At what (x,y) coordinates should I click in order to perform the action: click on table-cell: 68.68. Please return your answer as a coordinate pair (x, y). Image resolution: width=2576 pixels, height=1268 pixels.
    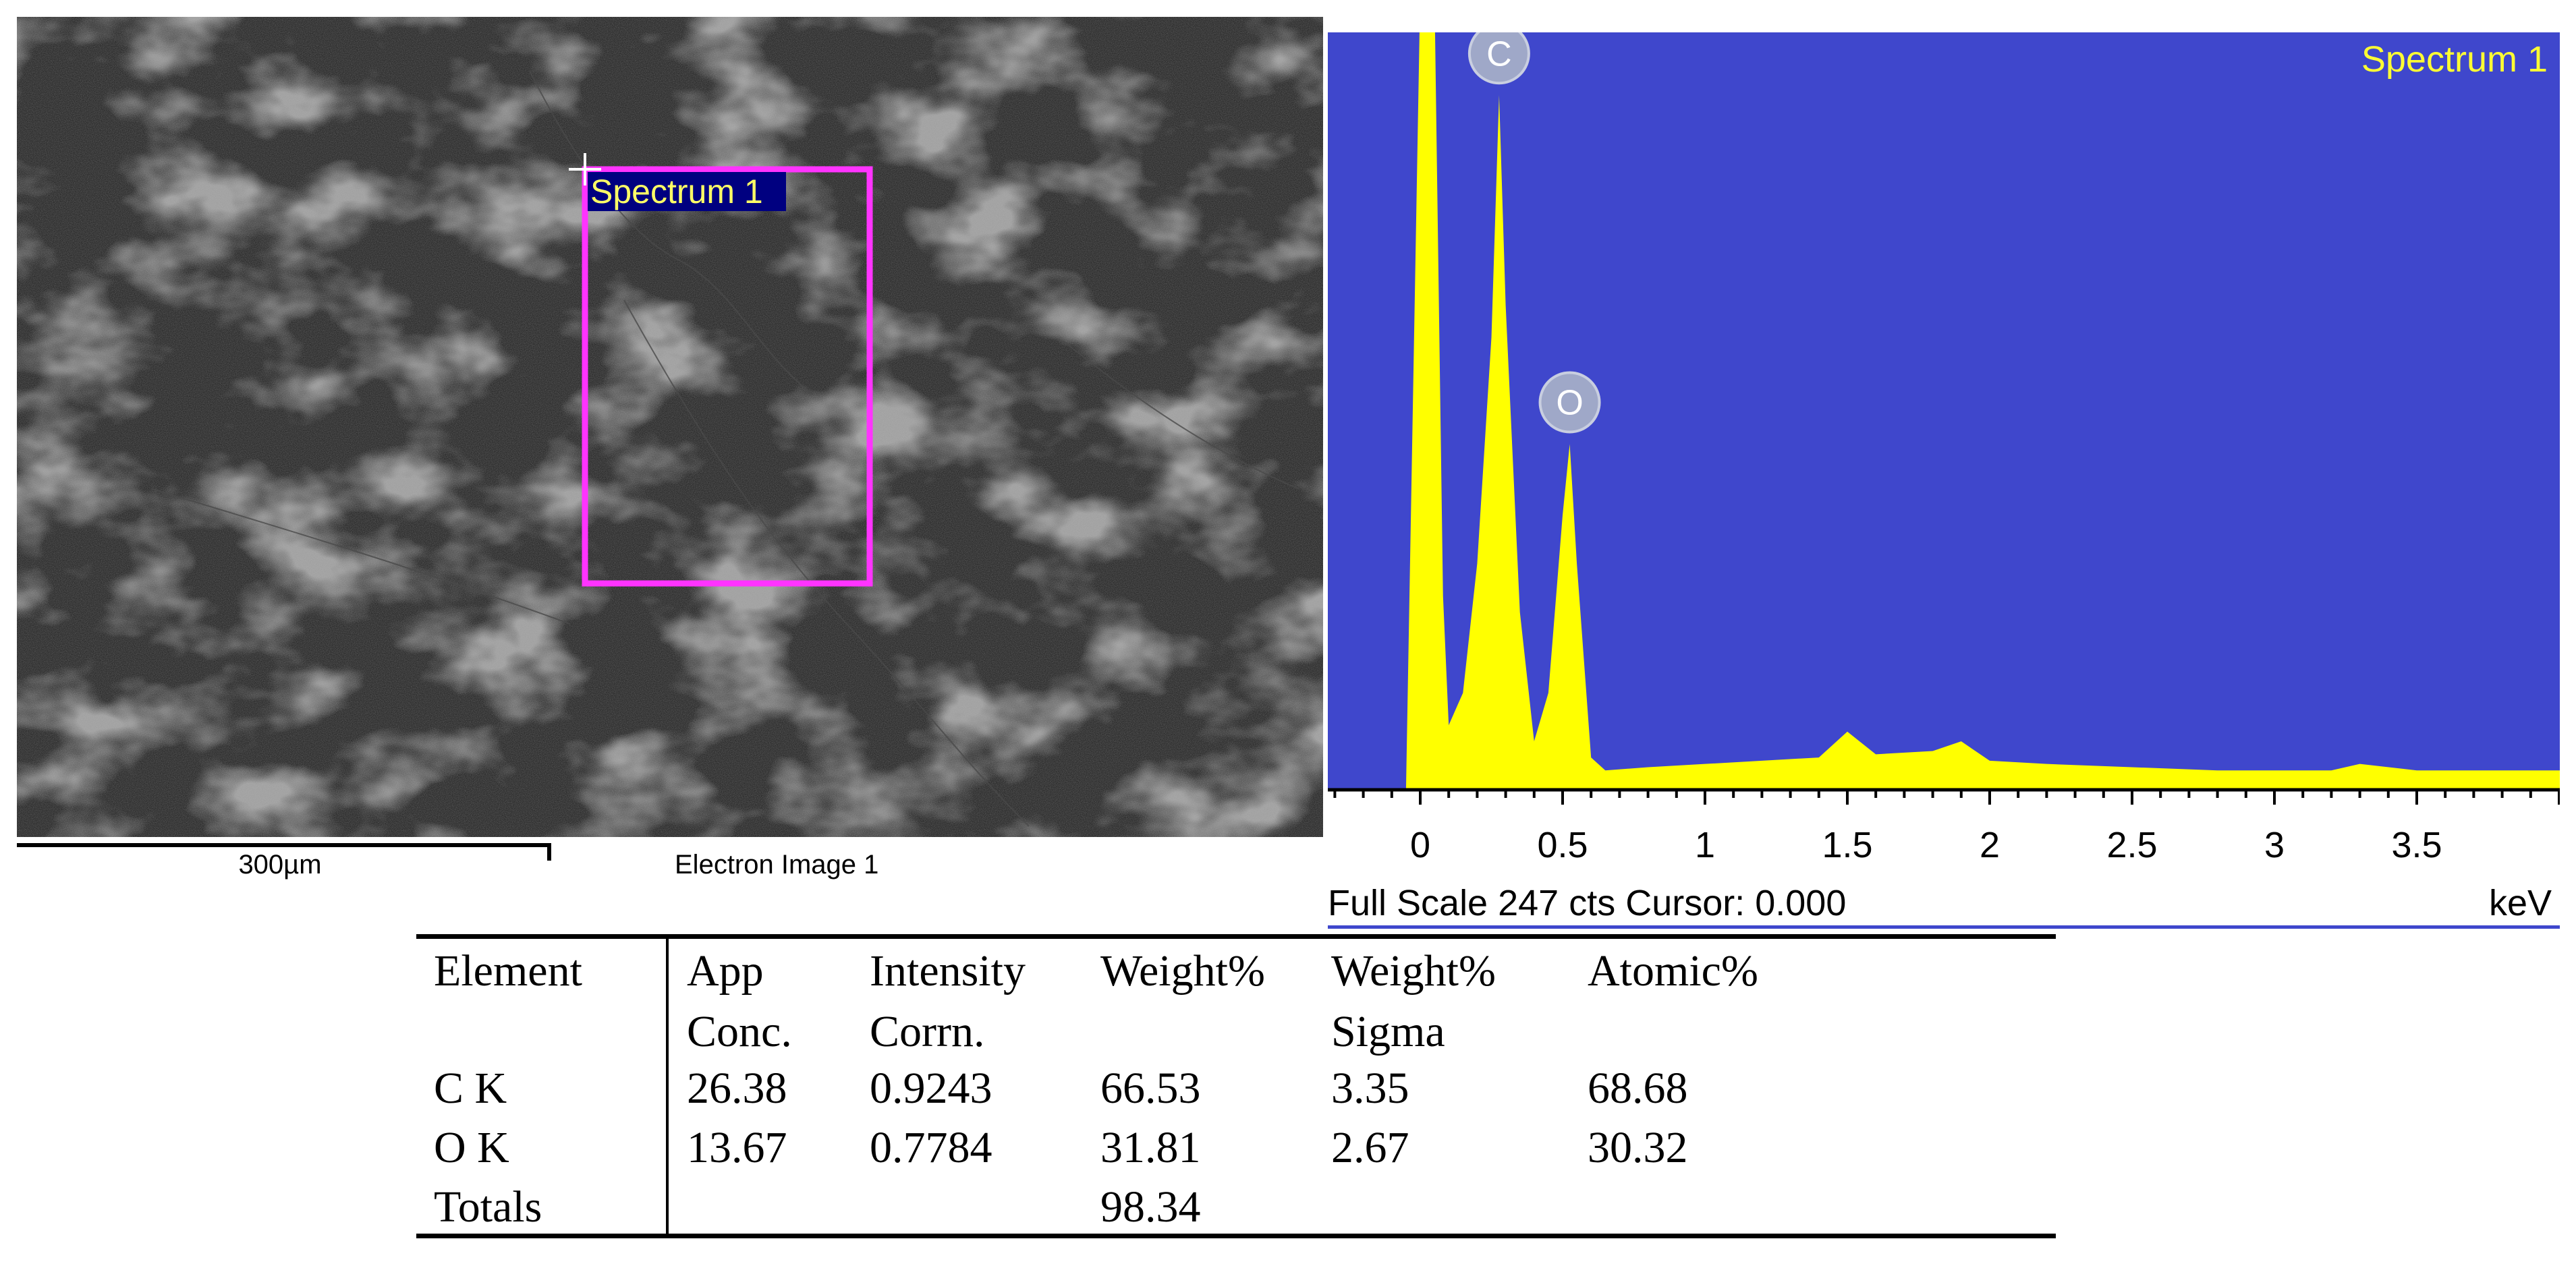
    Looking at the image, I should click on (1638, 1088).